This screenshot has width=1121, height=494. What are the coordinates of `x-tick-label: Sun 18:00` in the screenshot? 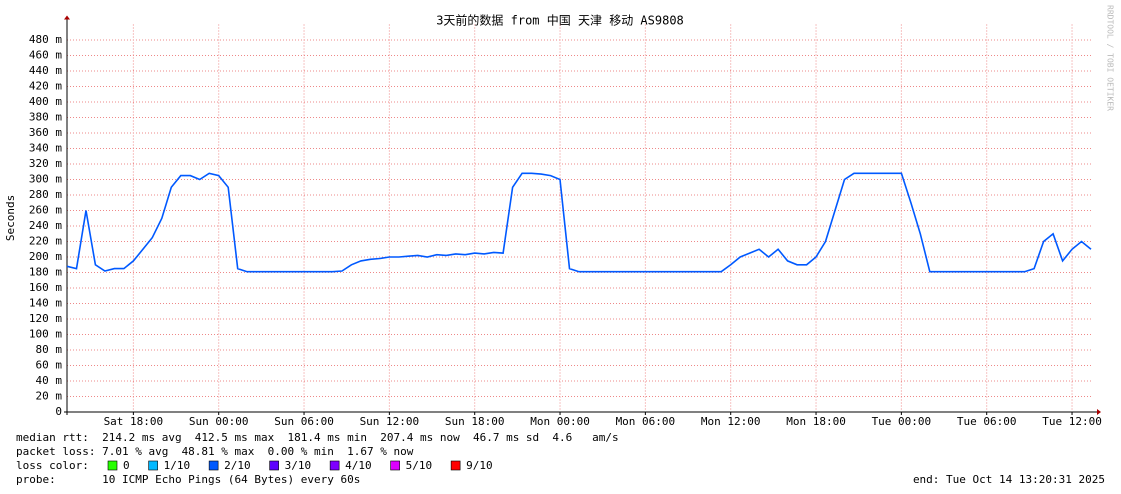 It's located at (475, 421).